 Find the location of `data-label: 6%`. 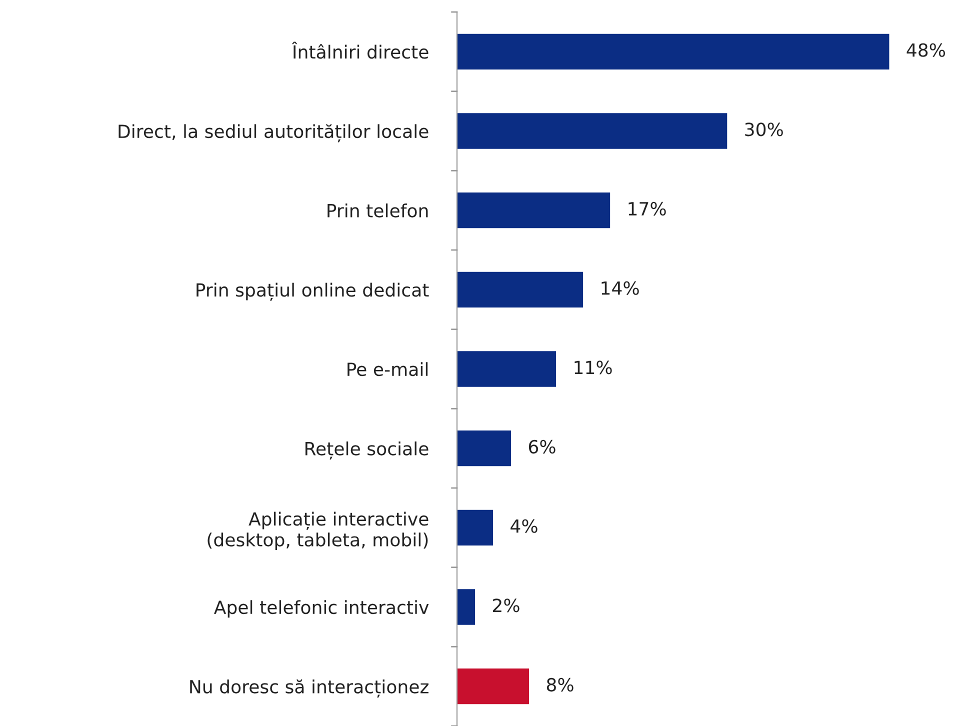

data-label: 6% is located at coordinates (542, 447).